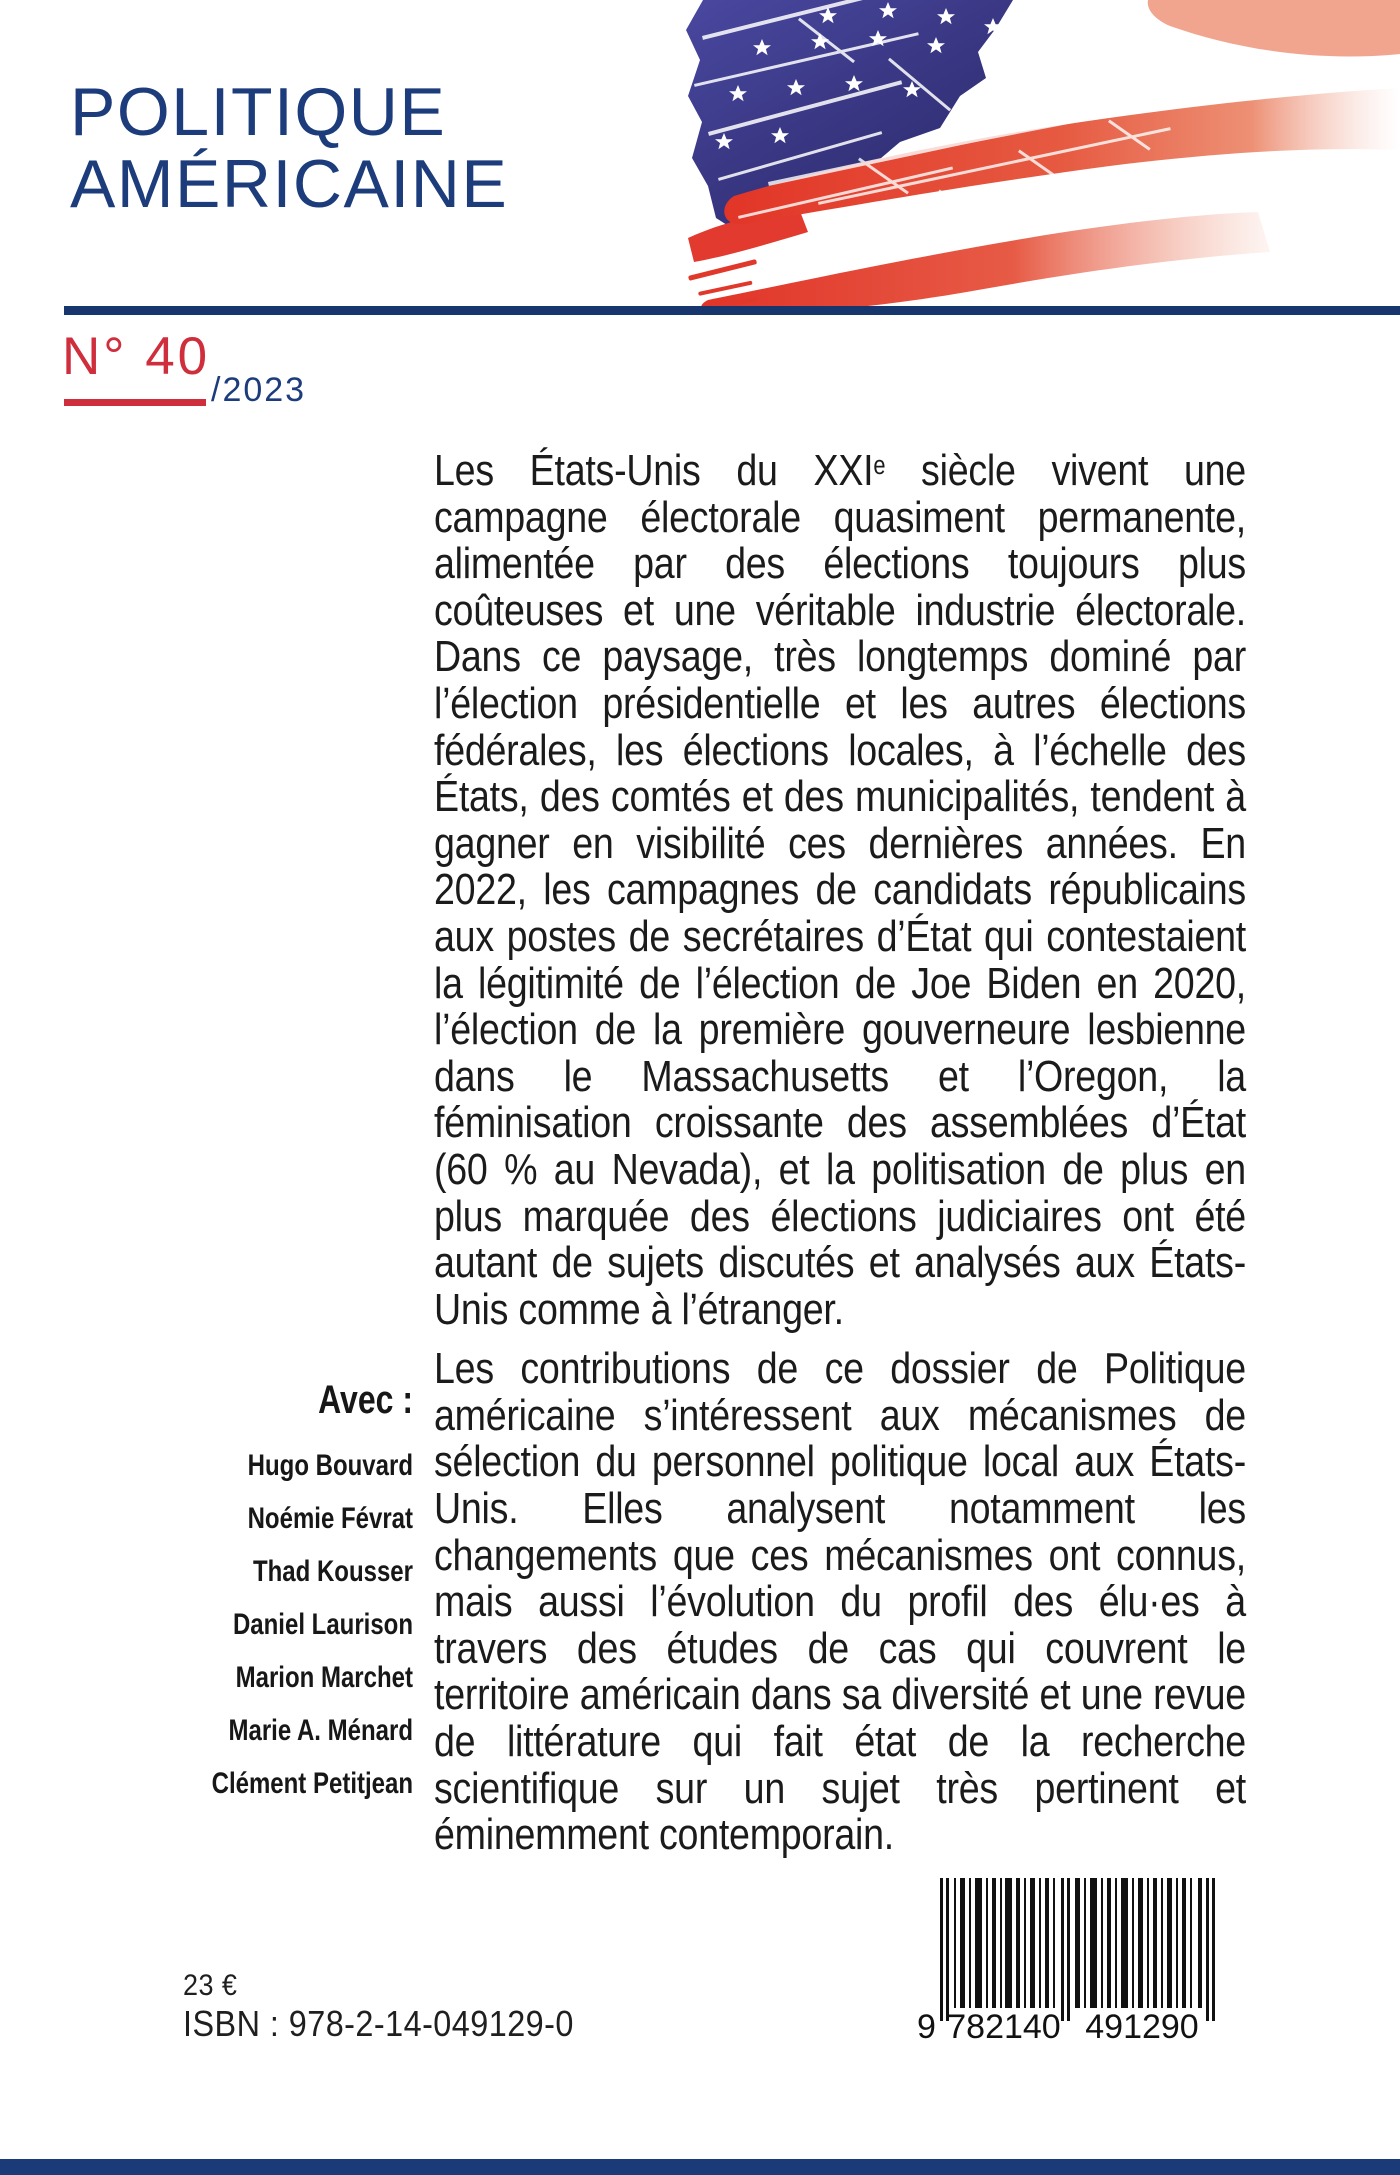 The width and height of the screenshot is (1400, 2175). Describe the element at coordinates (259, 390) in the screenshot. I see `issue-year: /2023` at that location.